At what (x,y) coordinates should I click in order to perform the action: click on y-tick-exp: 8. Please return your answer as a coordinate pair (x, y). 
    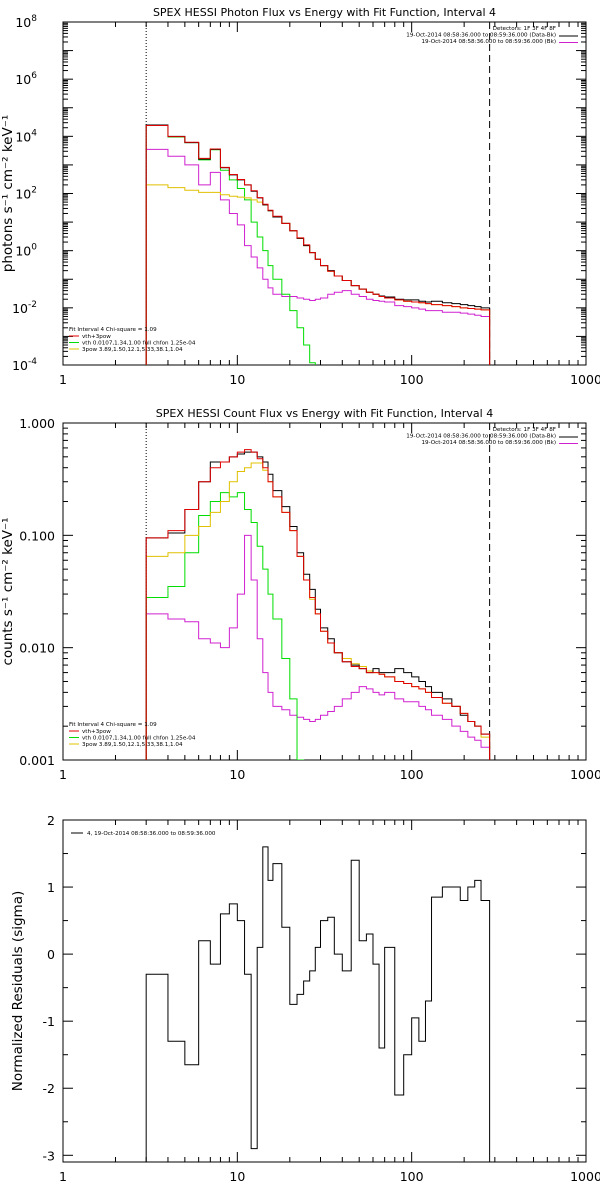
    Looking at the image, I should click on (34, 19).